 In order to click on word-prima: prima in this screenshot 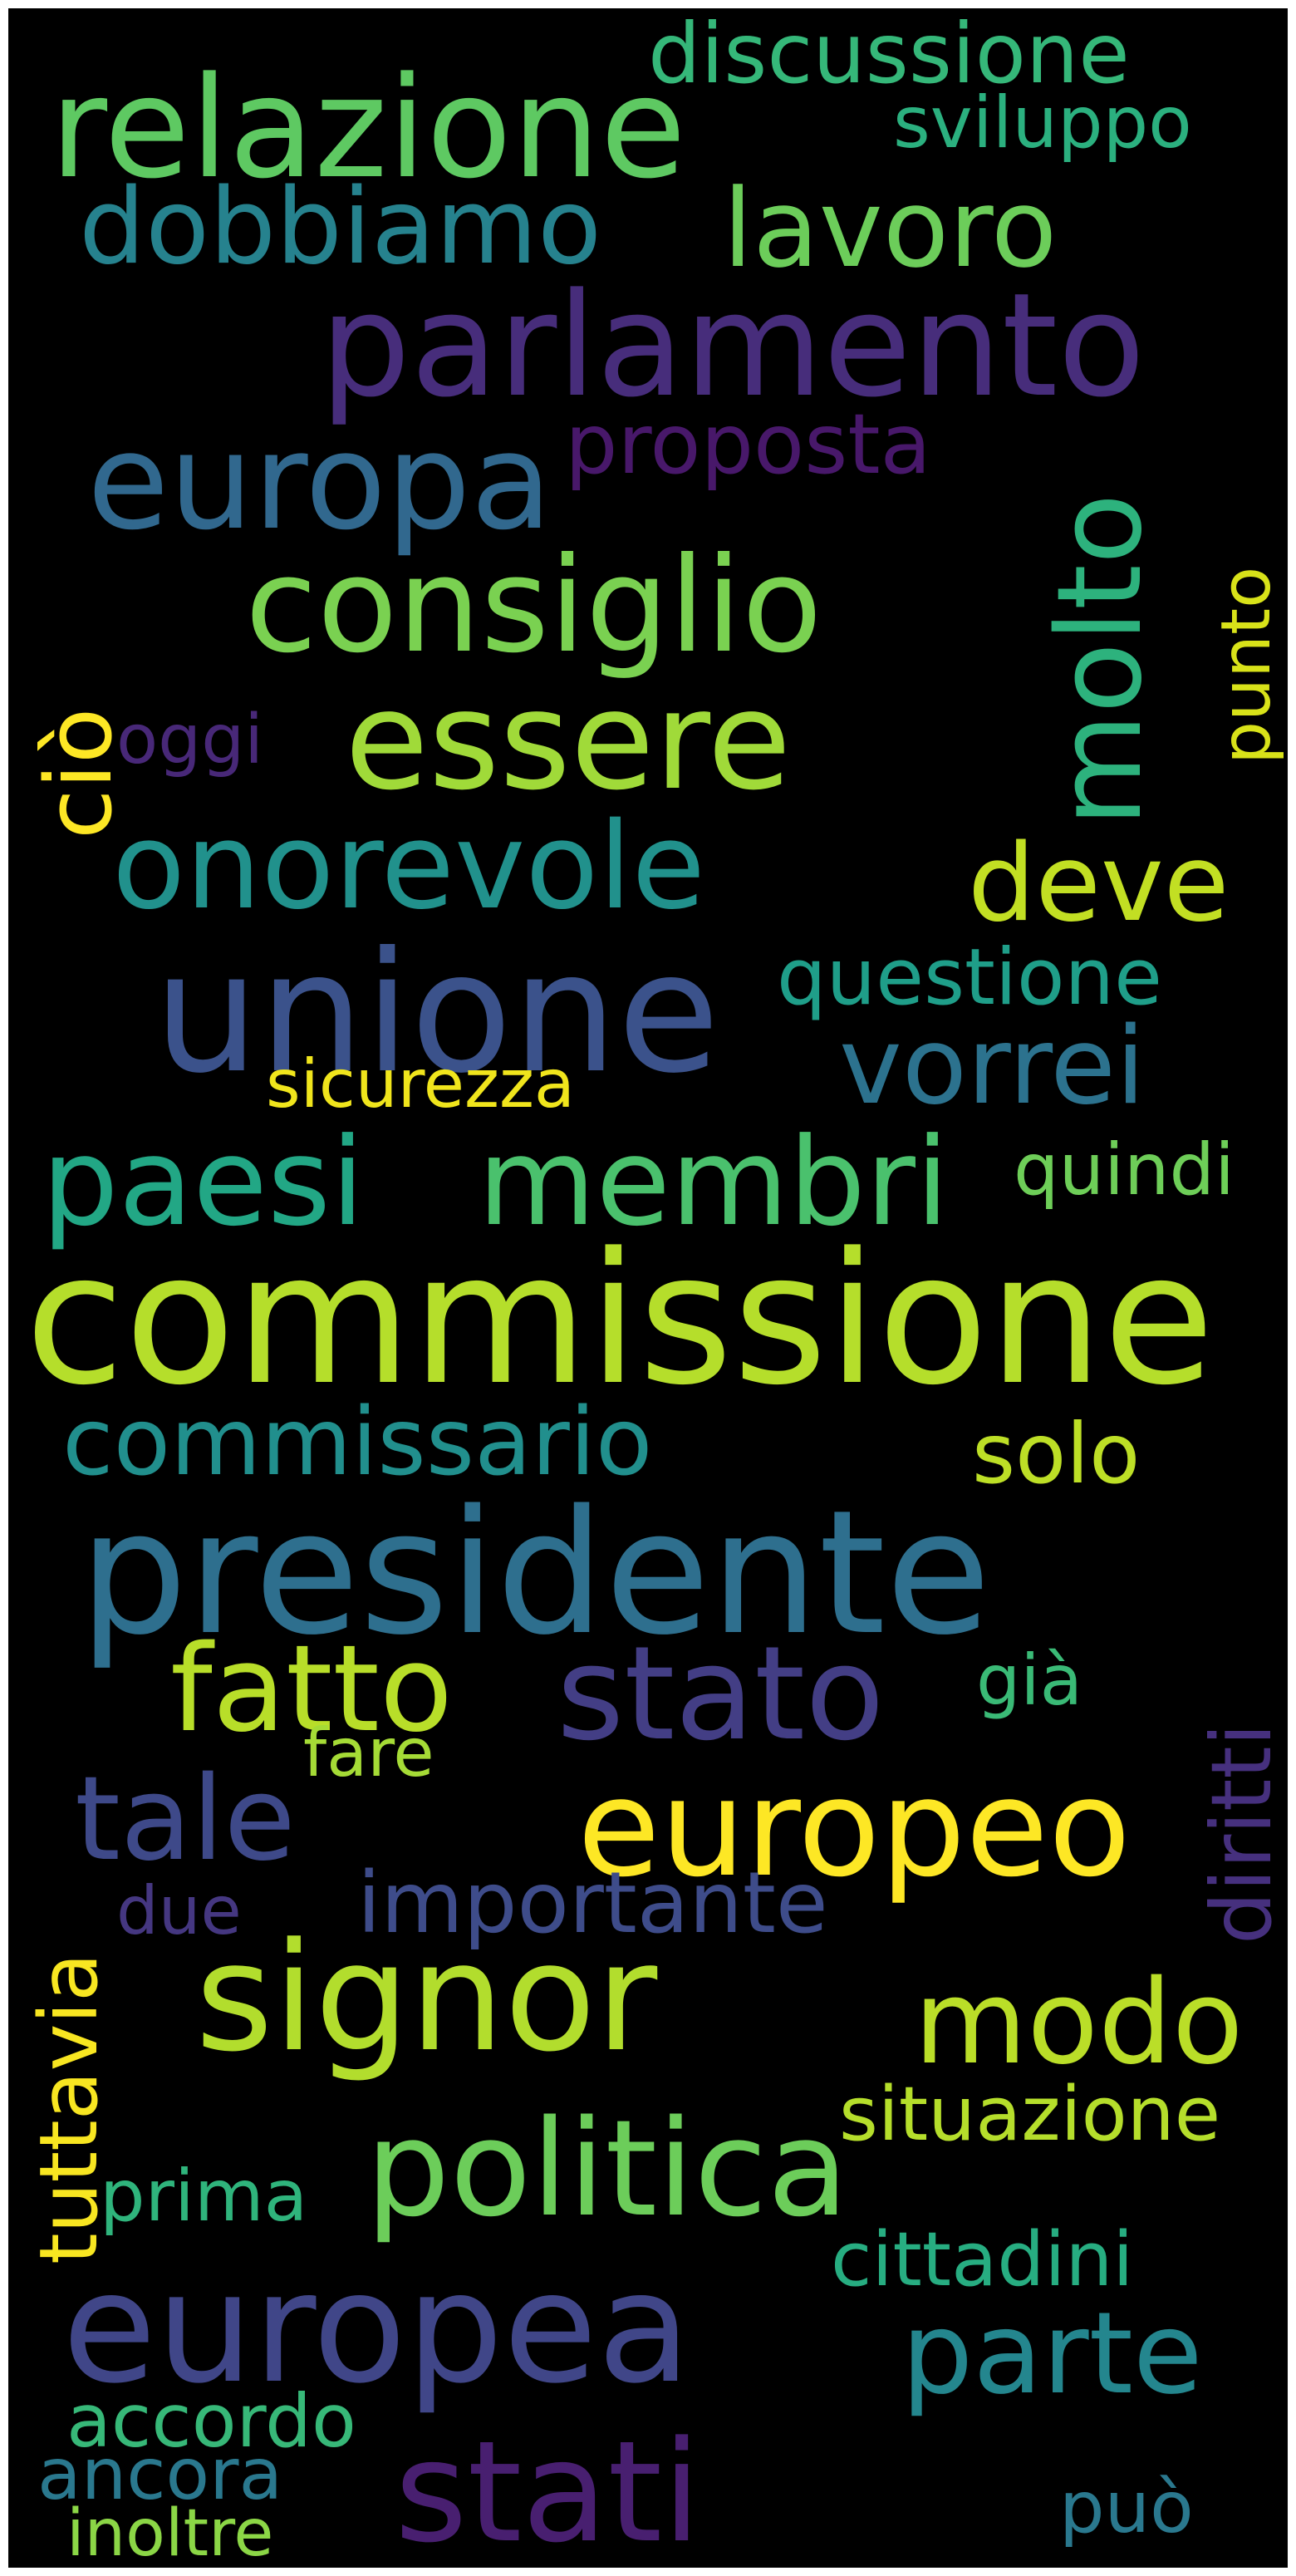, I will do `click(204, 2196)`.